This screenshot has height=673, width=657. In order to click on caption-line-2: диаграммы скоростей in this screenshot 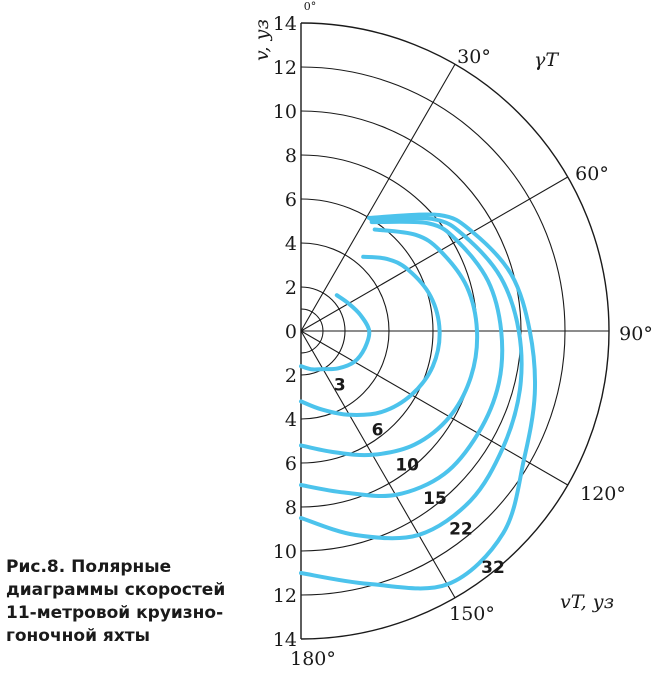, I will do `click(116, 590)`.